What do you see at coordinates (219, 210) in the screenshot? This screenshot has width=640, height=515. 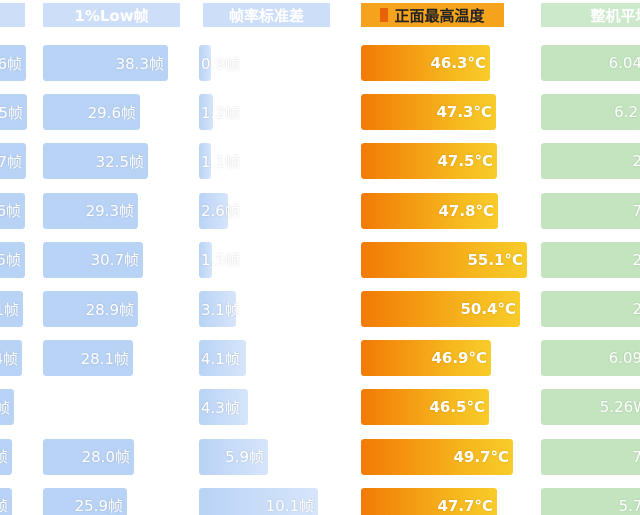 I see `value-bar: 2.6帧` at bounding box center [219, 210].